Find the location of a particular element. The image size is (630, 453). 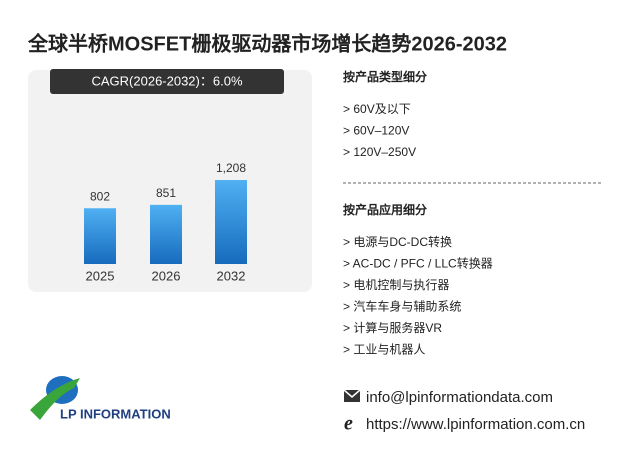

value-label: 851 is located at coordinates (166, 193).